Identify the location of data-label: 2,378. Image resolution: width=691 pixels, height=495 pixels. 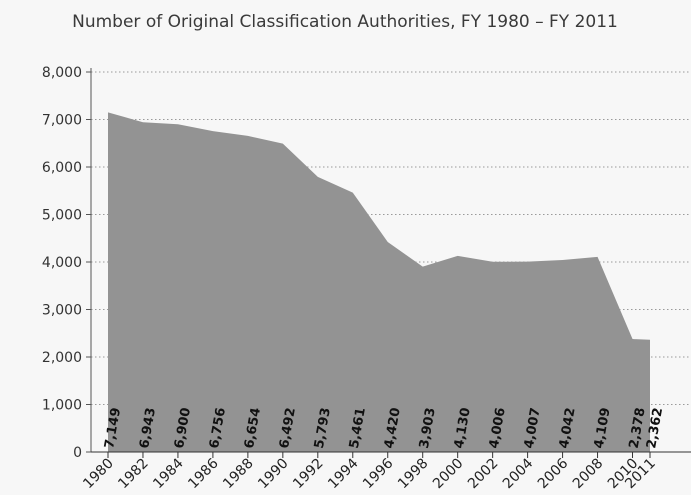
(638, 428).